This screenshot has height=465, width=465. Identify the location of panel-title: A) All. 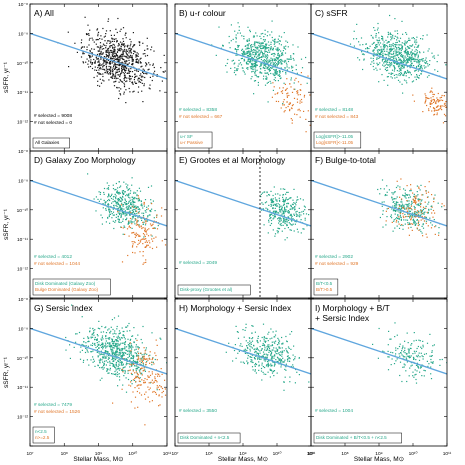
(44, 13).